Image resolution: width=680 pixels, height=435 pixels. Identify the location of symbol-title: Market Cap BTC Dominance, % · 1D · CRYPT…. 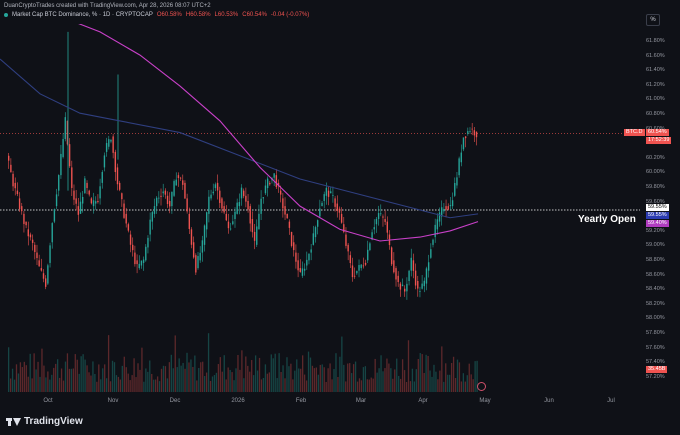
(82, 15).